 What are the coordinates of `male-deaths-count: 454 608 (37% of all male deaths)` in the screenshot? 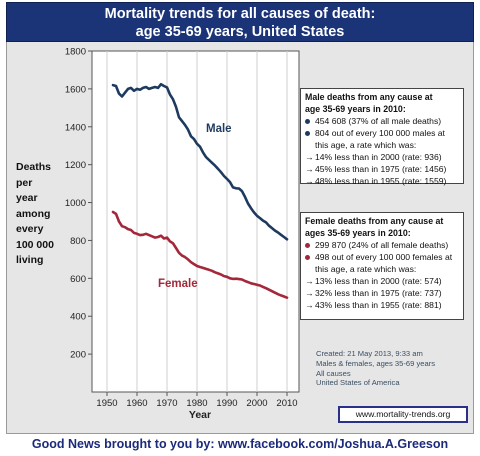 It's located at (378, 121).